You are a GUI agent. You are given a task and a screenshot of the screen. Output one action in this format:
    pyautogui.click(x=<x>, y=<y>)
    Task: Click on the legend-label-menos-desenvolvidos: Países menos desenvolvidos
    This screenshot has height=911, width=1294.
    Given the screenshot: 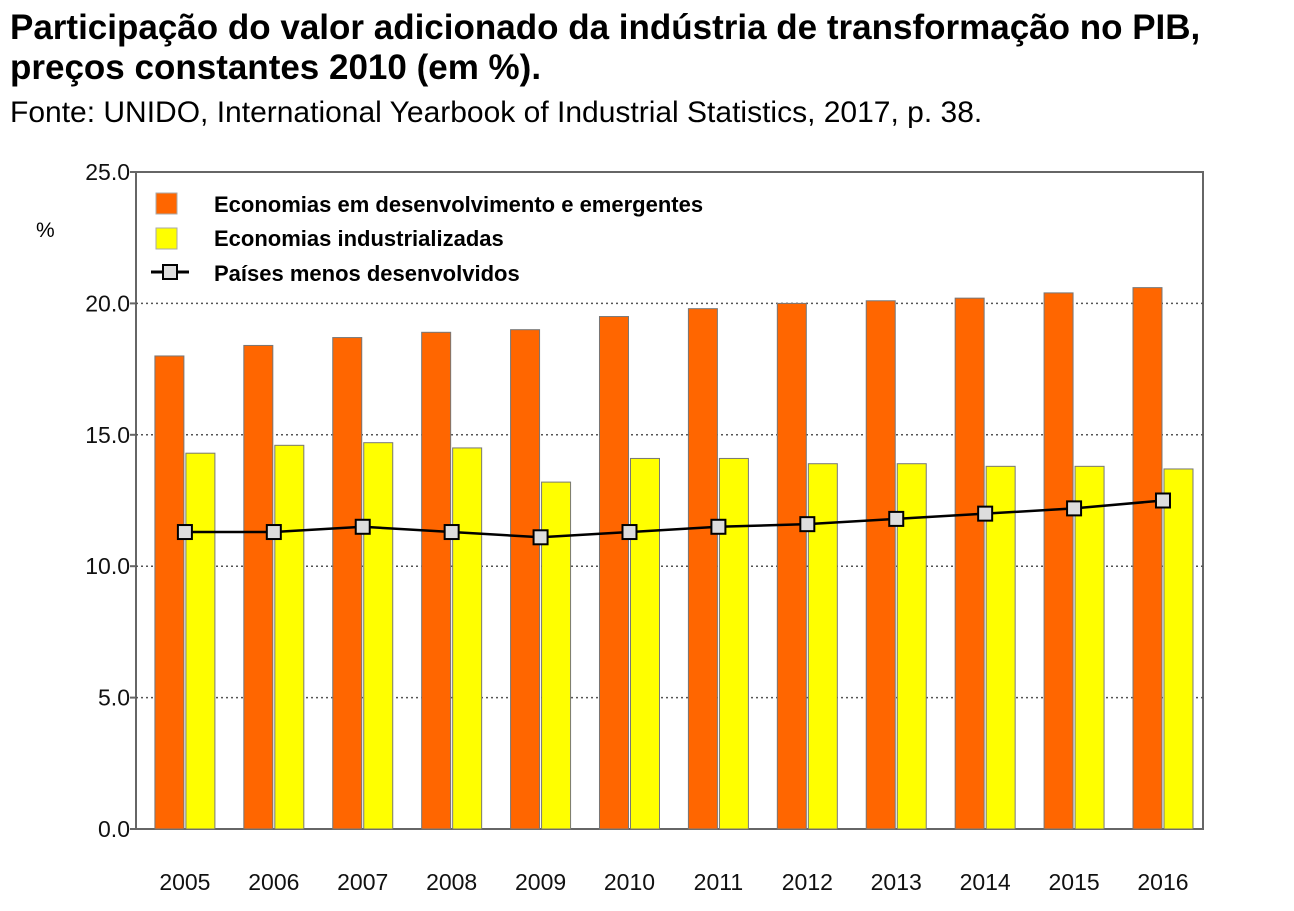 What is the action you would take?
    pyautogui.click(x=367, y=273)
    